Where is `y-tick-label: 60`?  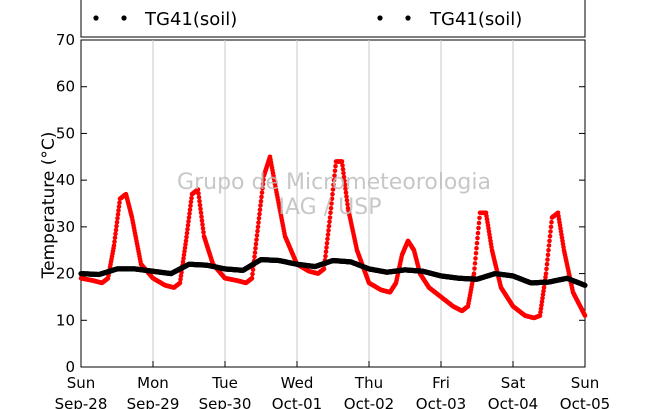 y-tick-label: 60 is located at coordinates (65, 87).